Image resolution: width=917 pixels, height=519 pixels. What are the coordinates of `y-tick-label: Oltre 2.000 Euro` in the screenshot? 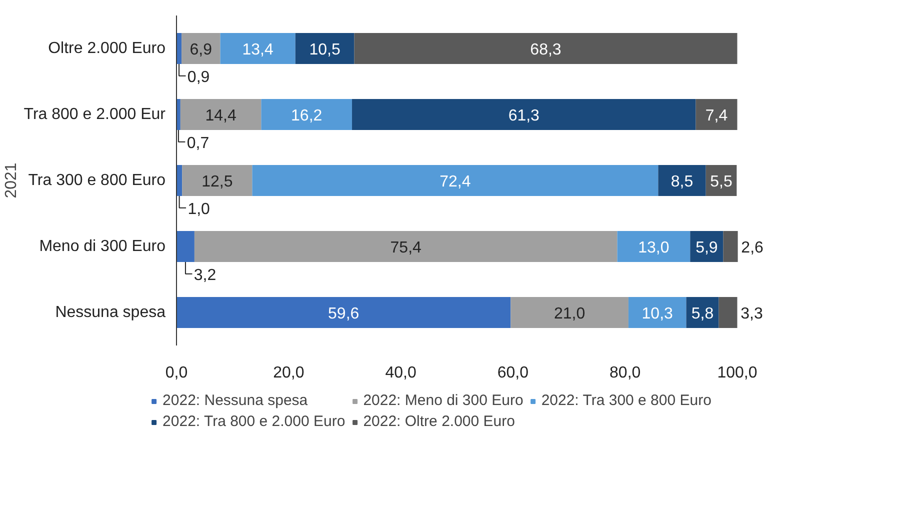 It's located at (107, 48).